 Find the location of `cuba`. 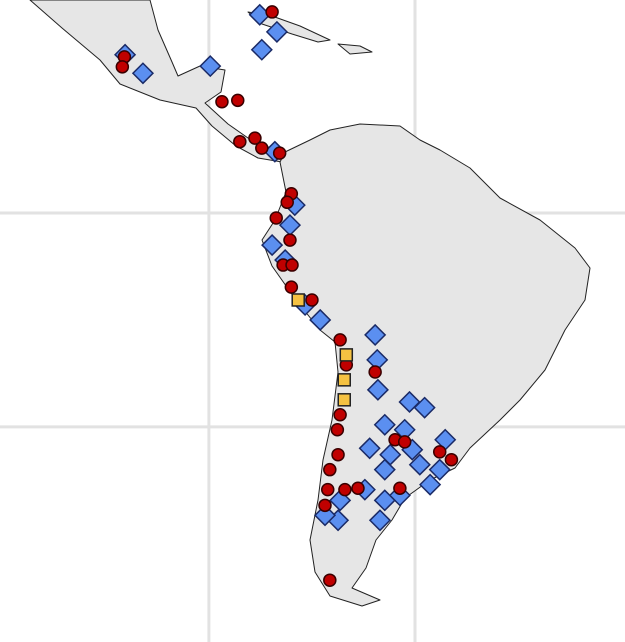

cuba is located at coordinates (289, 27).